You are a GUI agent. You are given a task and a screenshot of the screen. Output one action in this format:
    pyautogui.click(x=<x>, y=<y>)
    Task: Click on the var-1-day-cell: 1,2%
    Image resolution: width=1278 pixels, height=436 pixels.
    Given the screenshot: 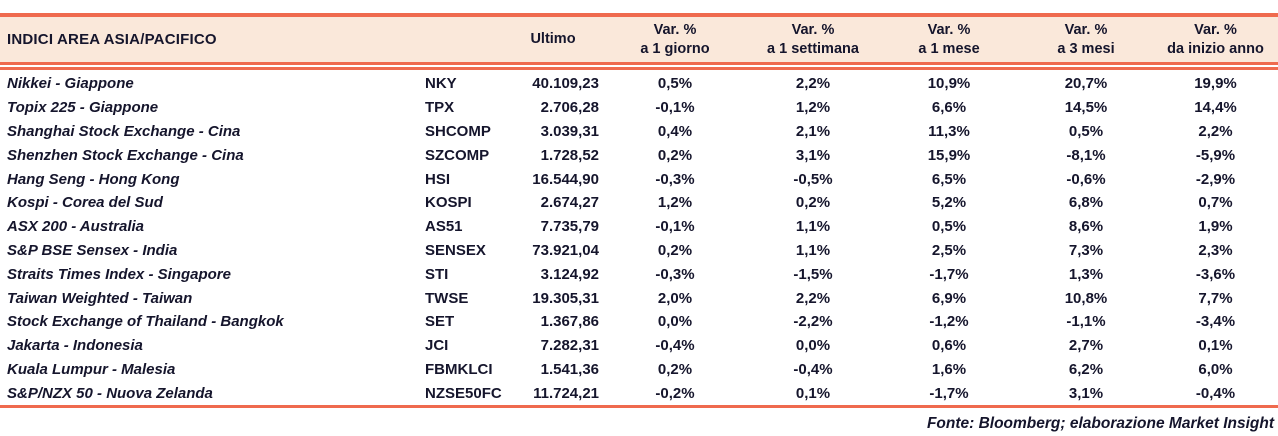 What is the action you would take?
    pyautogui.click(x=675, y=203)
    